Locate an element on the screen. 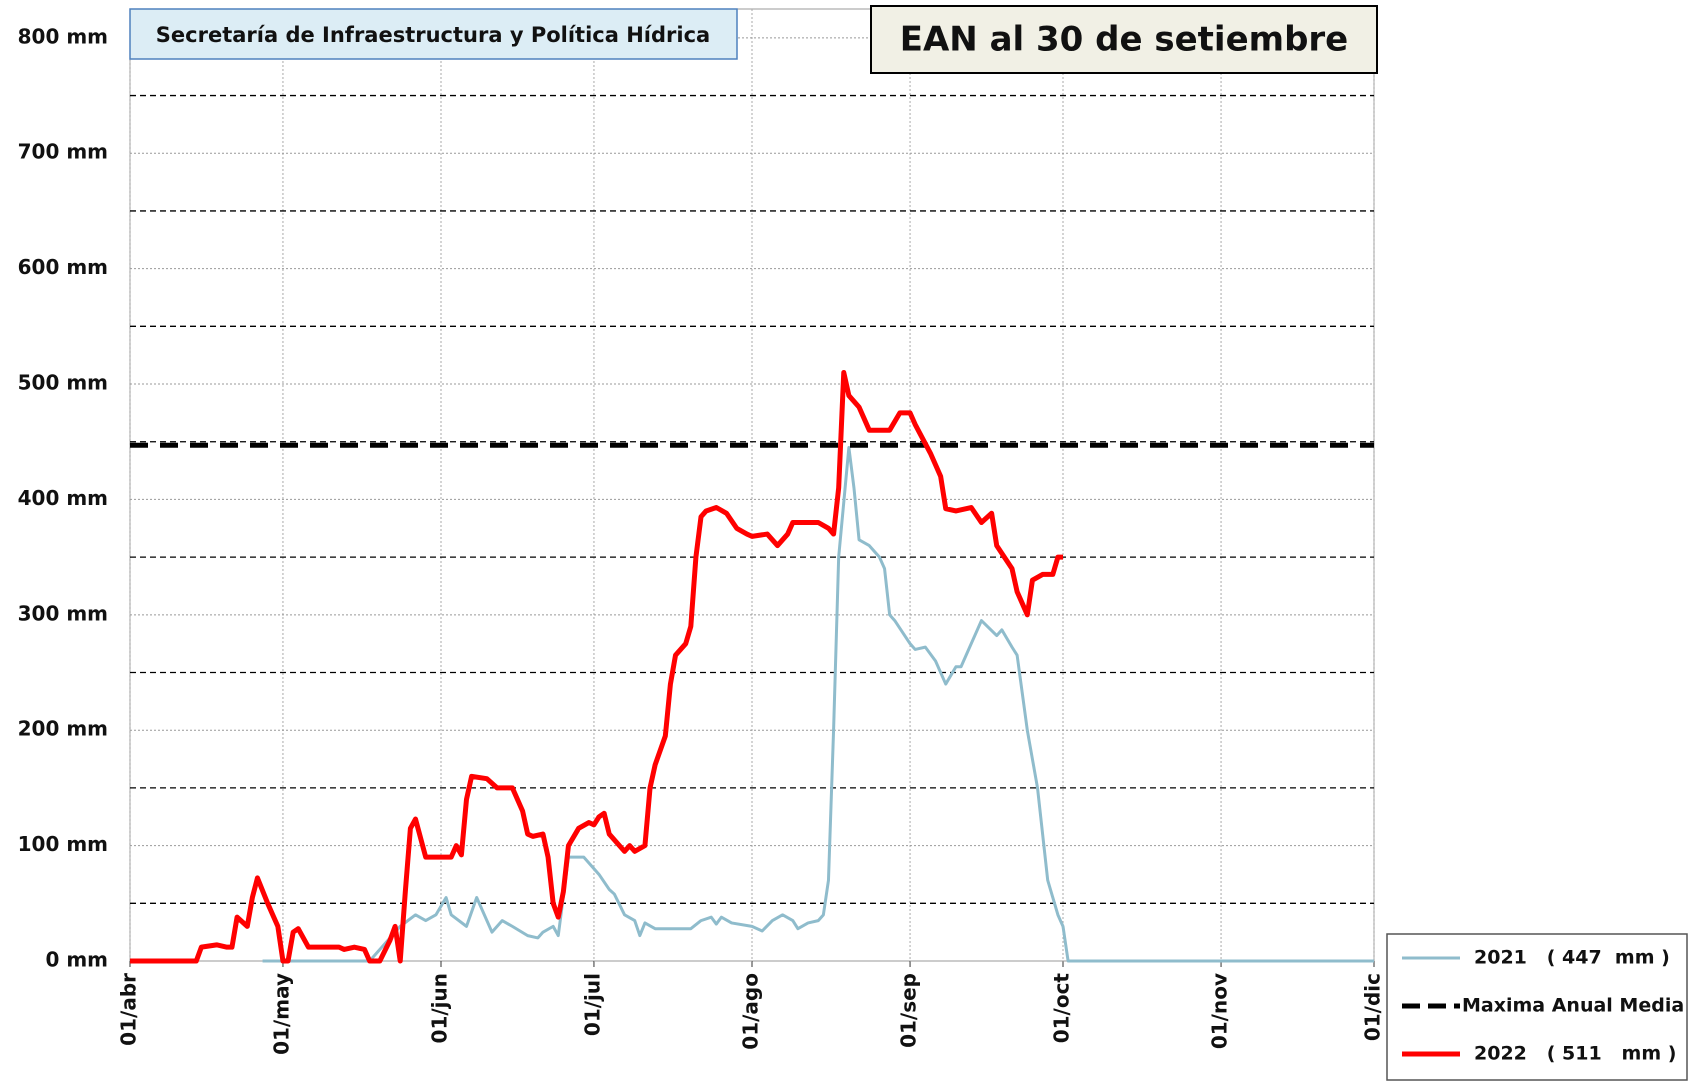 The image size is (1688, 1081). legend-label: 2022 ( 511 mm ) is located at coordinates (1575, 1054).